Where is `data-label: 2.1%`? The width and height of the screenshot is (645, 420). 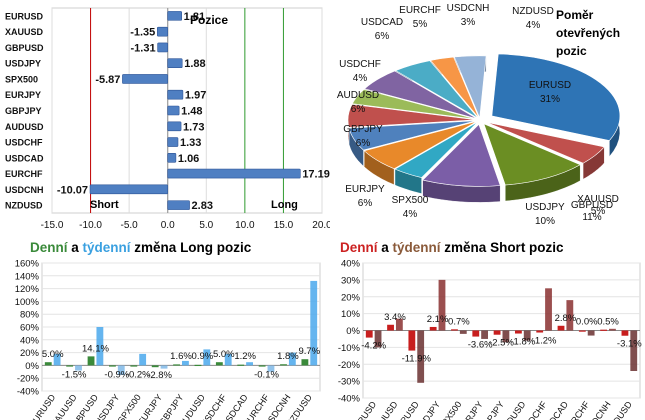 data-label: 2.1% is located at coordinates (438, 319).